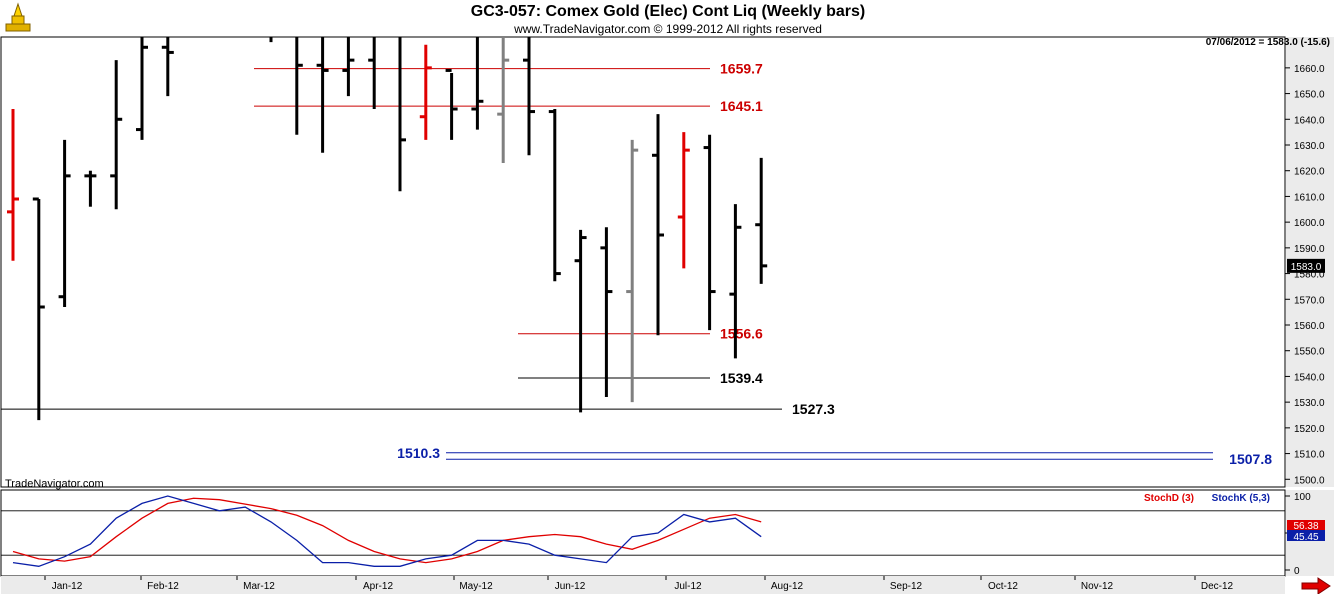 The image size is (1336, 594). What do you see at coordinates (1309, 455) in the screenshot?
I see `price-tick-label: 1510.0` at bounding box center [1309, 455].